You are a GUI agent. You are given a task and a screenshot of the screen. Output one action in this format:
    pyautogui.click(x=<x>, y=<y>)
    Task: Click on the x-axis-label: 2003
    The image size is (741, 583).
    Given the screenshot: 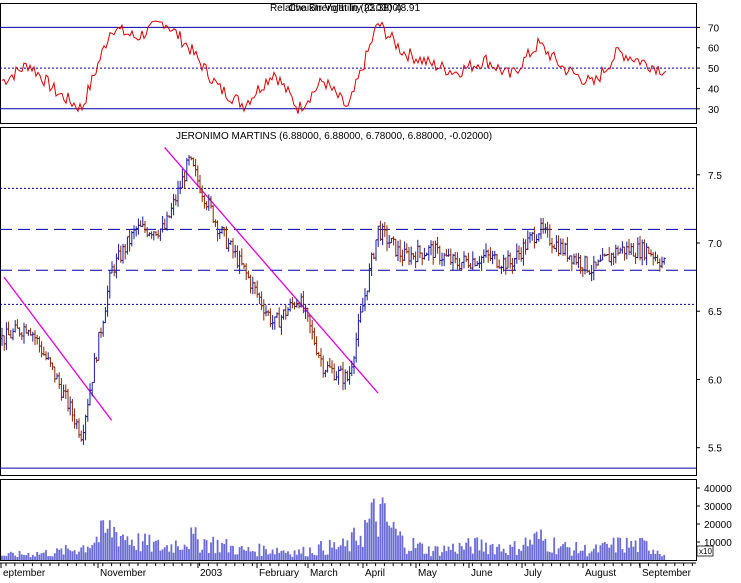 What is the action you would take?
    pyautogui.click(x=211, y=573)
    